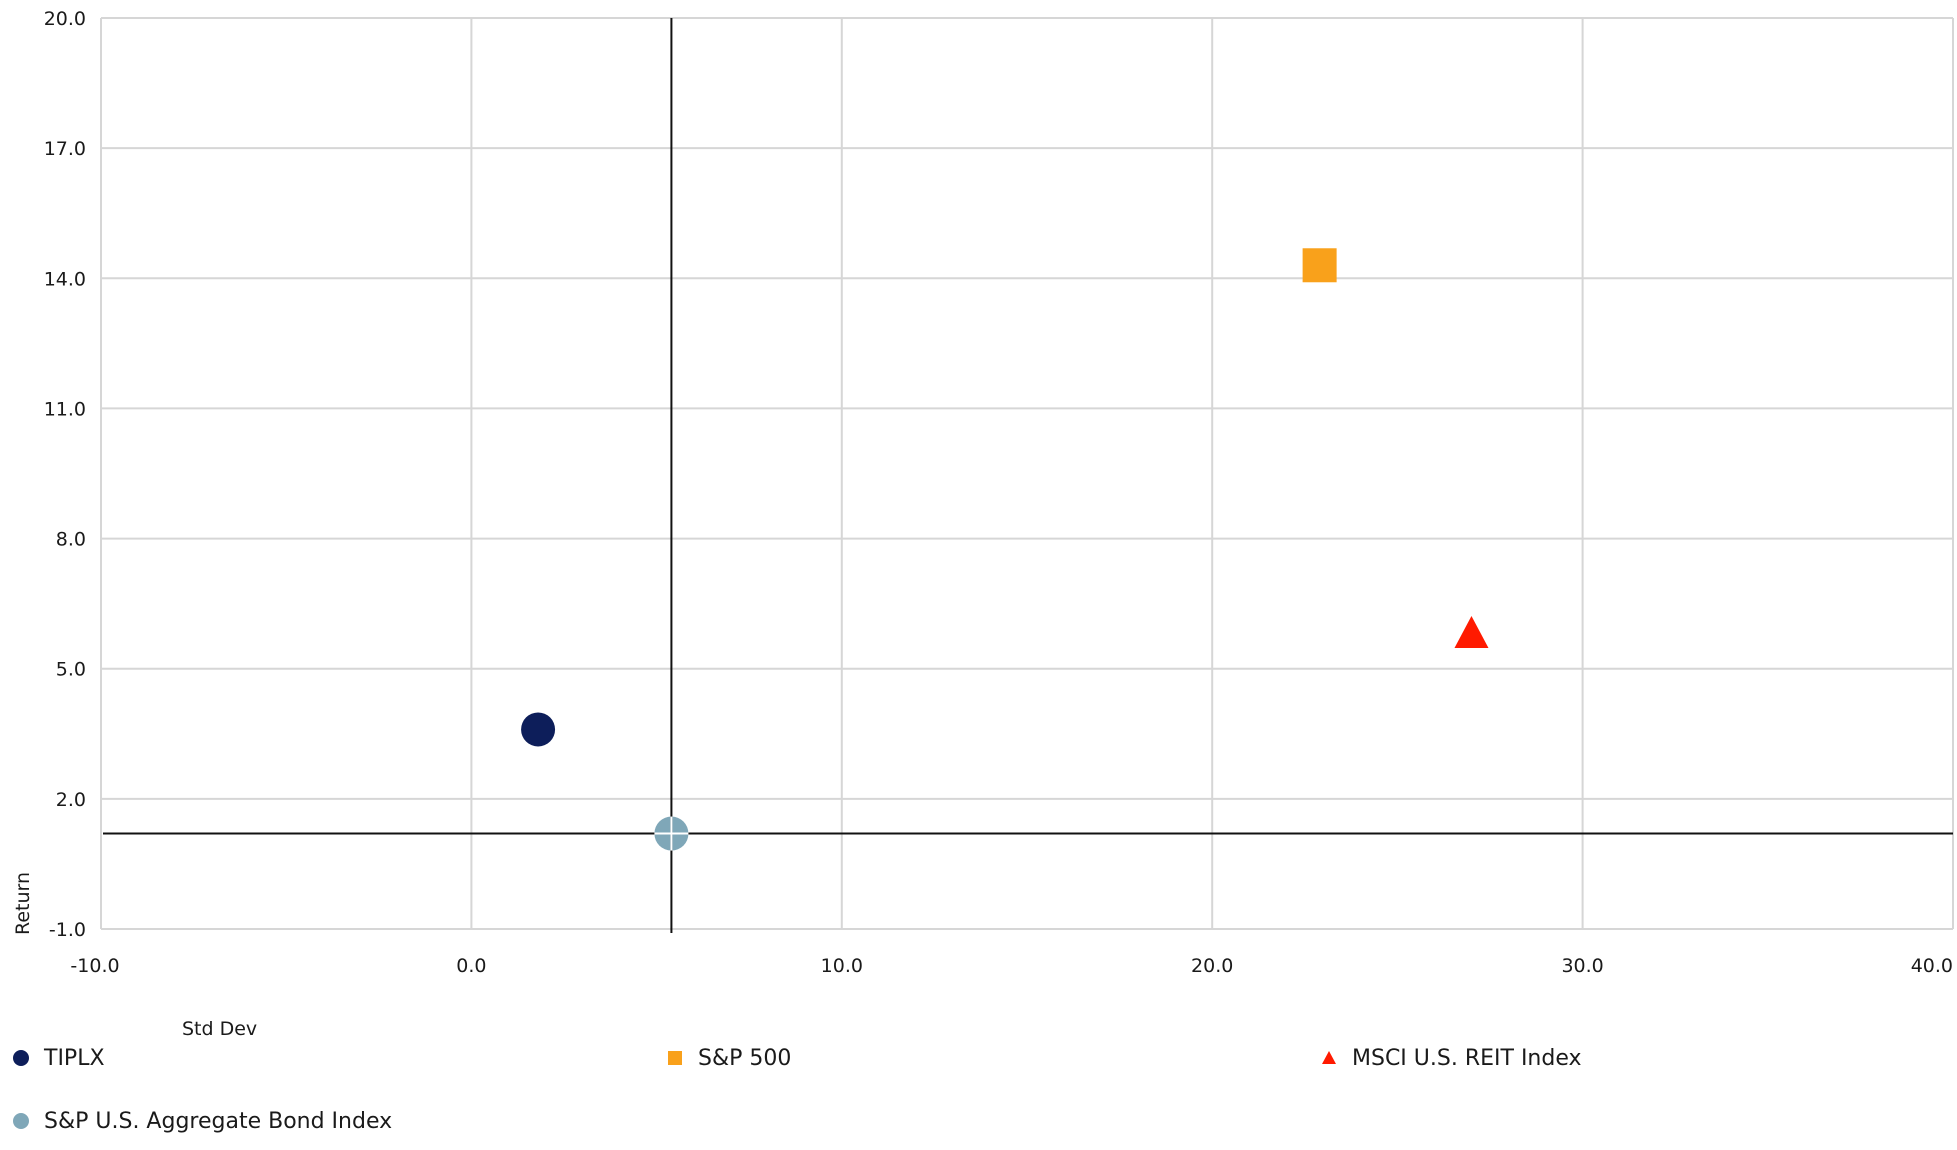  What do you see at coordinates (1932, 966) in the screenshot?
I see `x-tick-label: 40.0` at bounding box center [1932, 966].